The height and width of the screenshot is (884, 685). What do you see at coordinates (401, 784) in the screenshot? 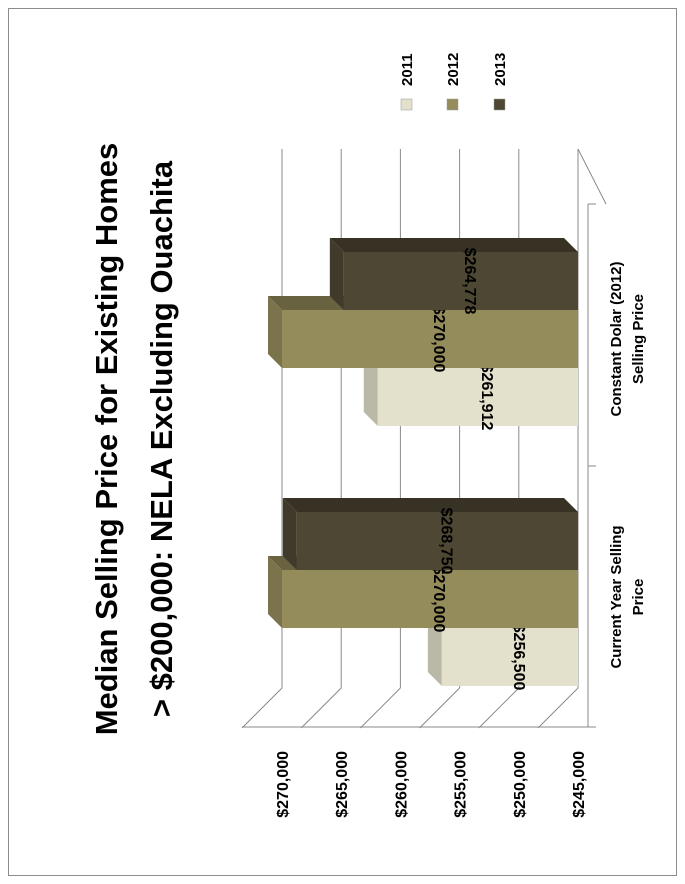
I see `tick-label: $260,000` at bounding box center [401, 784].